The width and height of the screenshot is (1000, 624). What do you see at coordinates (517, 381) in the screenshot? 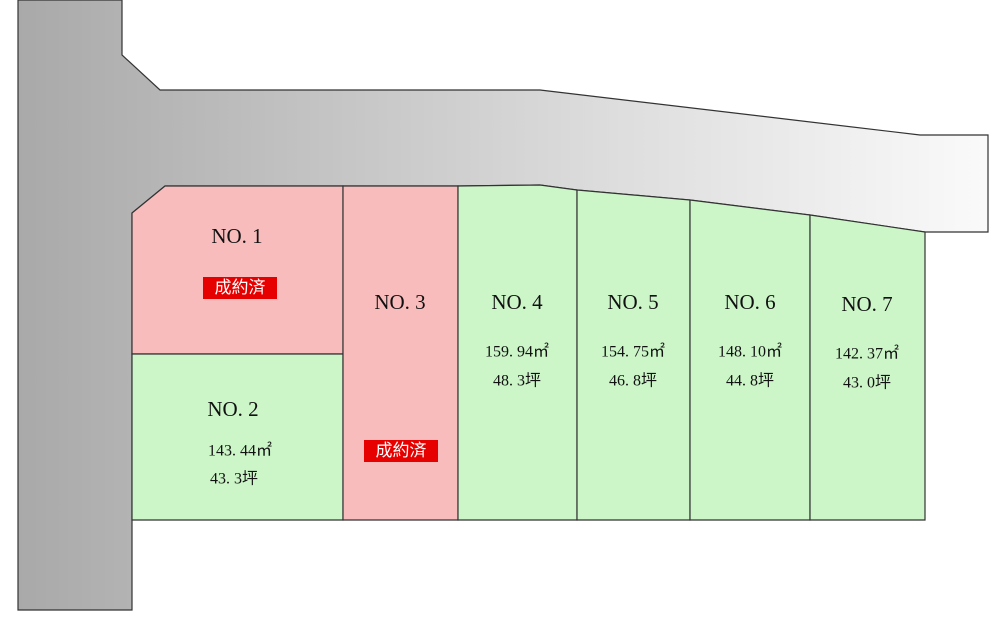
I see `lot-tsubo: 48. 3坪` at bounding box center [517, 381].